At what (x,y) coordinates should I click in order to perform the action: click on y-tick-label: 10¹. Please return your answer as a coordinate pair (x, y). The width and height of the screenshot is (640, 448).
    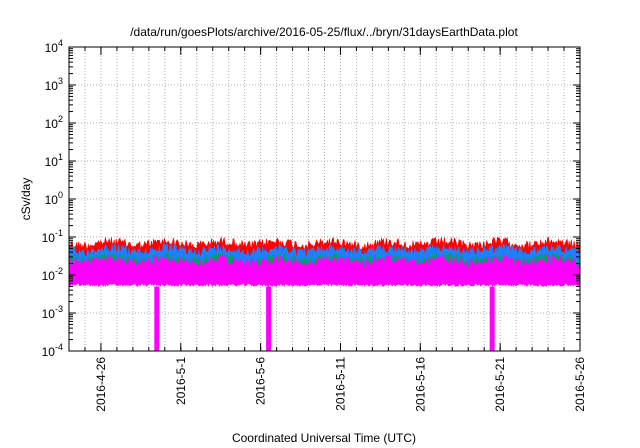
    Looking at the image, I should click on (54, 160).